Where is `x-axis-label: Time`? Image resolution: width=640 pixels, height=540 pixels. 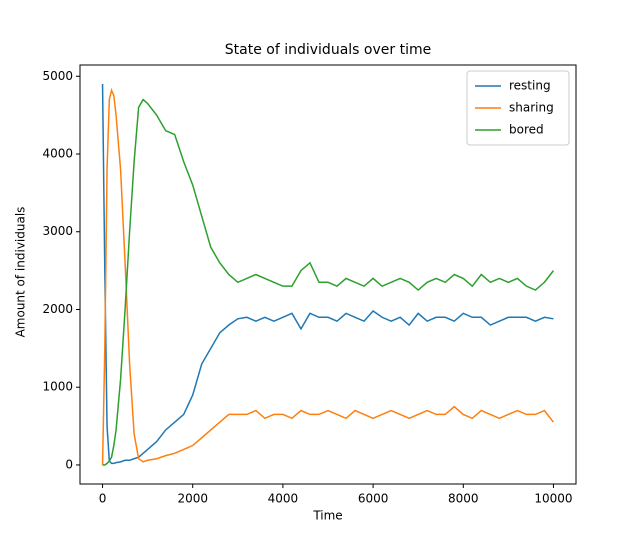
x-axis-label: Time is located at coordinates (327, 516).